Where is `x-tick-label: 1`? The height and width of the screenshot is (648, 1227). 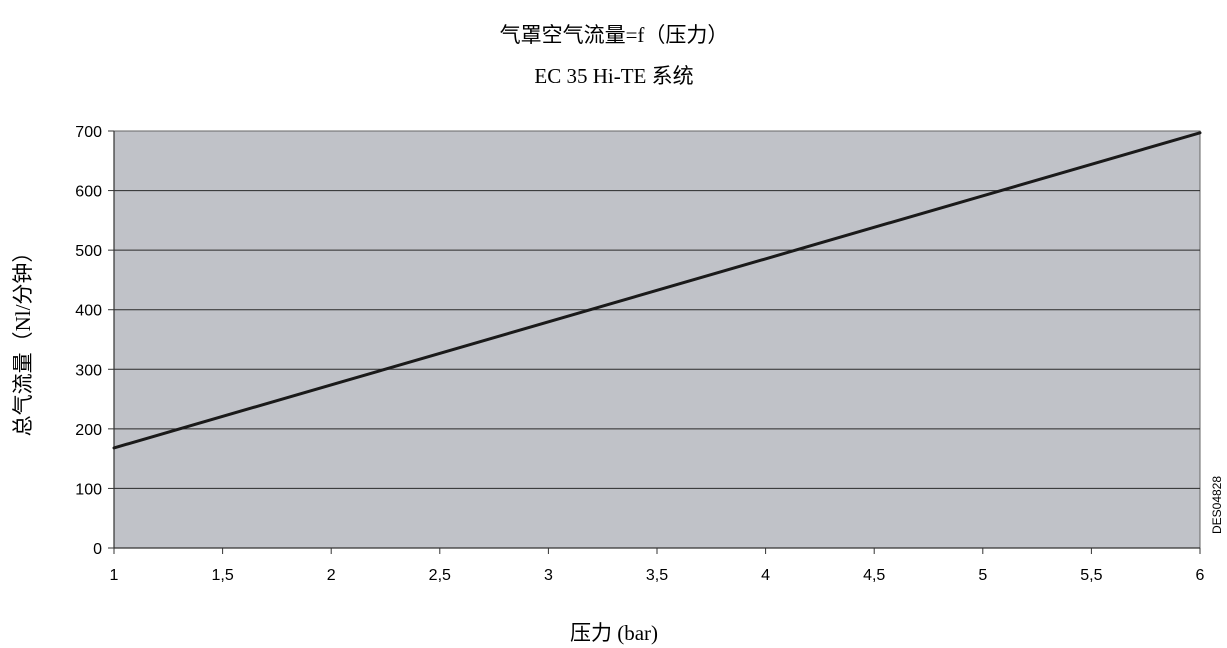
x-tick-label: 1 is located at coordinates (114, 575).